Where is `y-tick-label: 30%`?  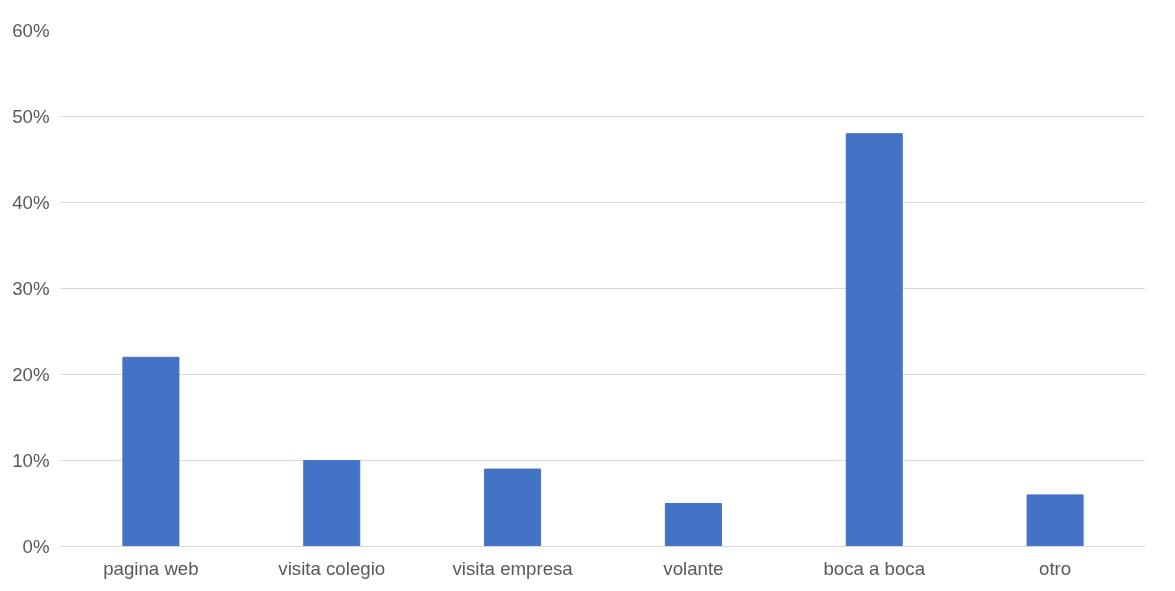 y-tick-label: 30% is located at coordinates (31, 288).